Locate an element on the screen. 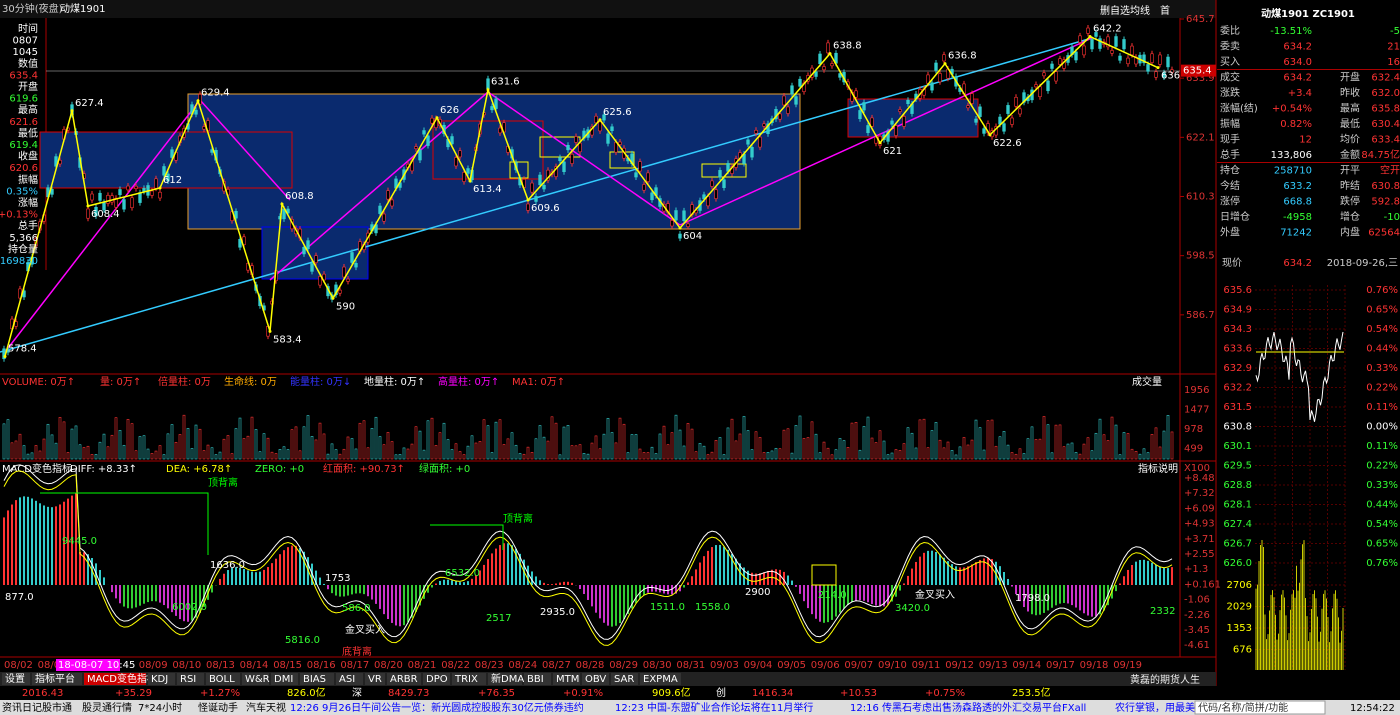  tab-label: 指标平台 is located at coordinates (55, 678).